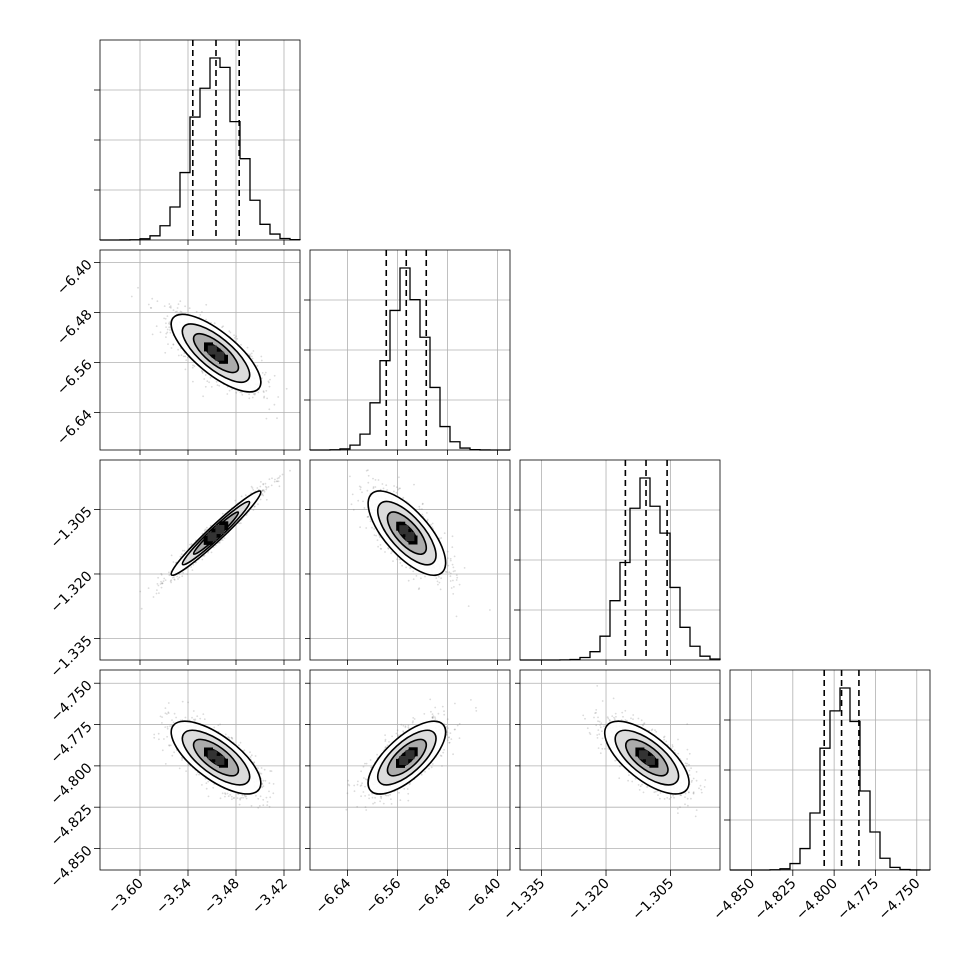 This screenshot has width=970, height=970. What do you see at coordinates (174, 570) in the screenshot?
I see `panel-2-0: −1.305−1.320−1.335` at bounding box center [174, 570].